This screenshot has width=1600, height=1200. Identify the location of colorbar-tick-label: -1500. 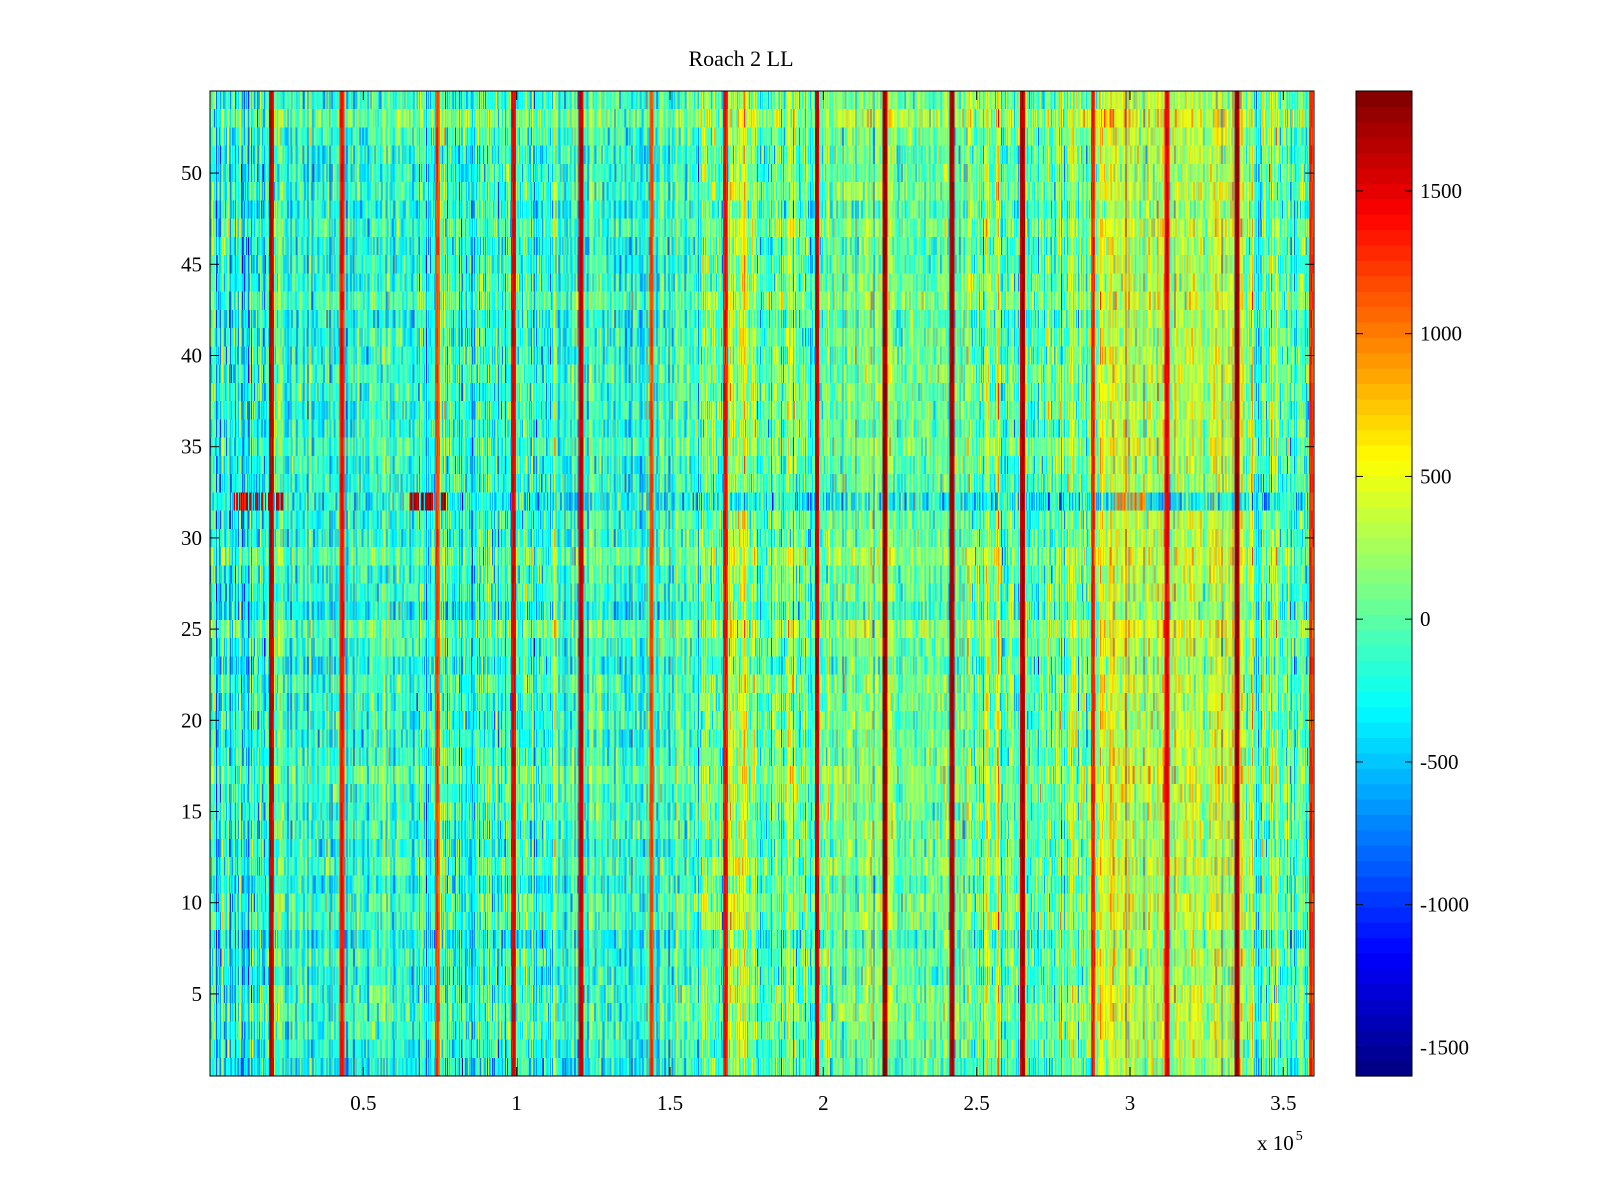
(1444, 1047).